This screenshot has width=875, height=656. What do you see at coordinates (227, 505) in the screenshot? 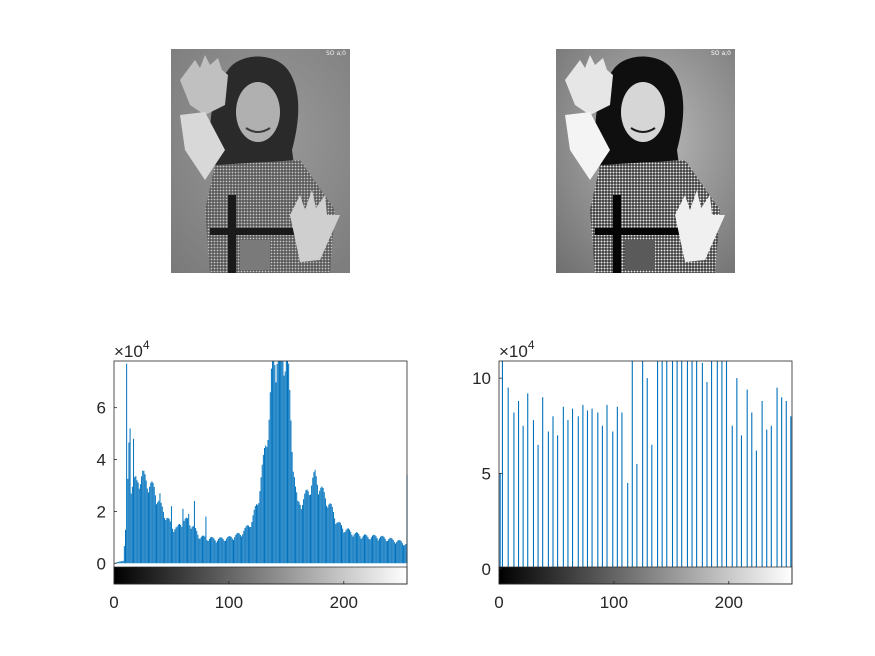
I see `tick-marks: 0 100 200 0 2 4 6` at bounding box center [227, 505].